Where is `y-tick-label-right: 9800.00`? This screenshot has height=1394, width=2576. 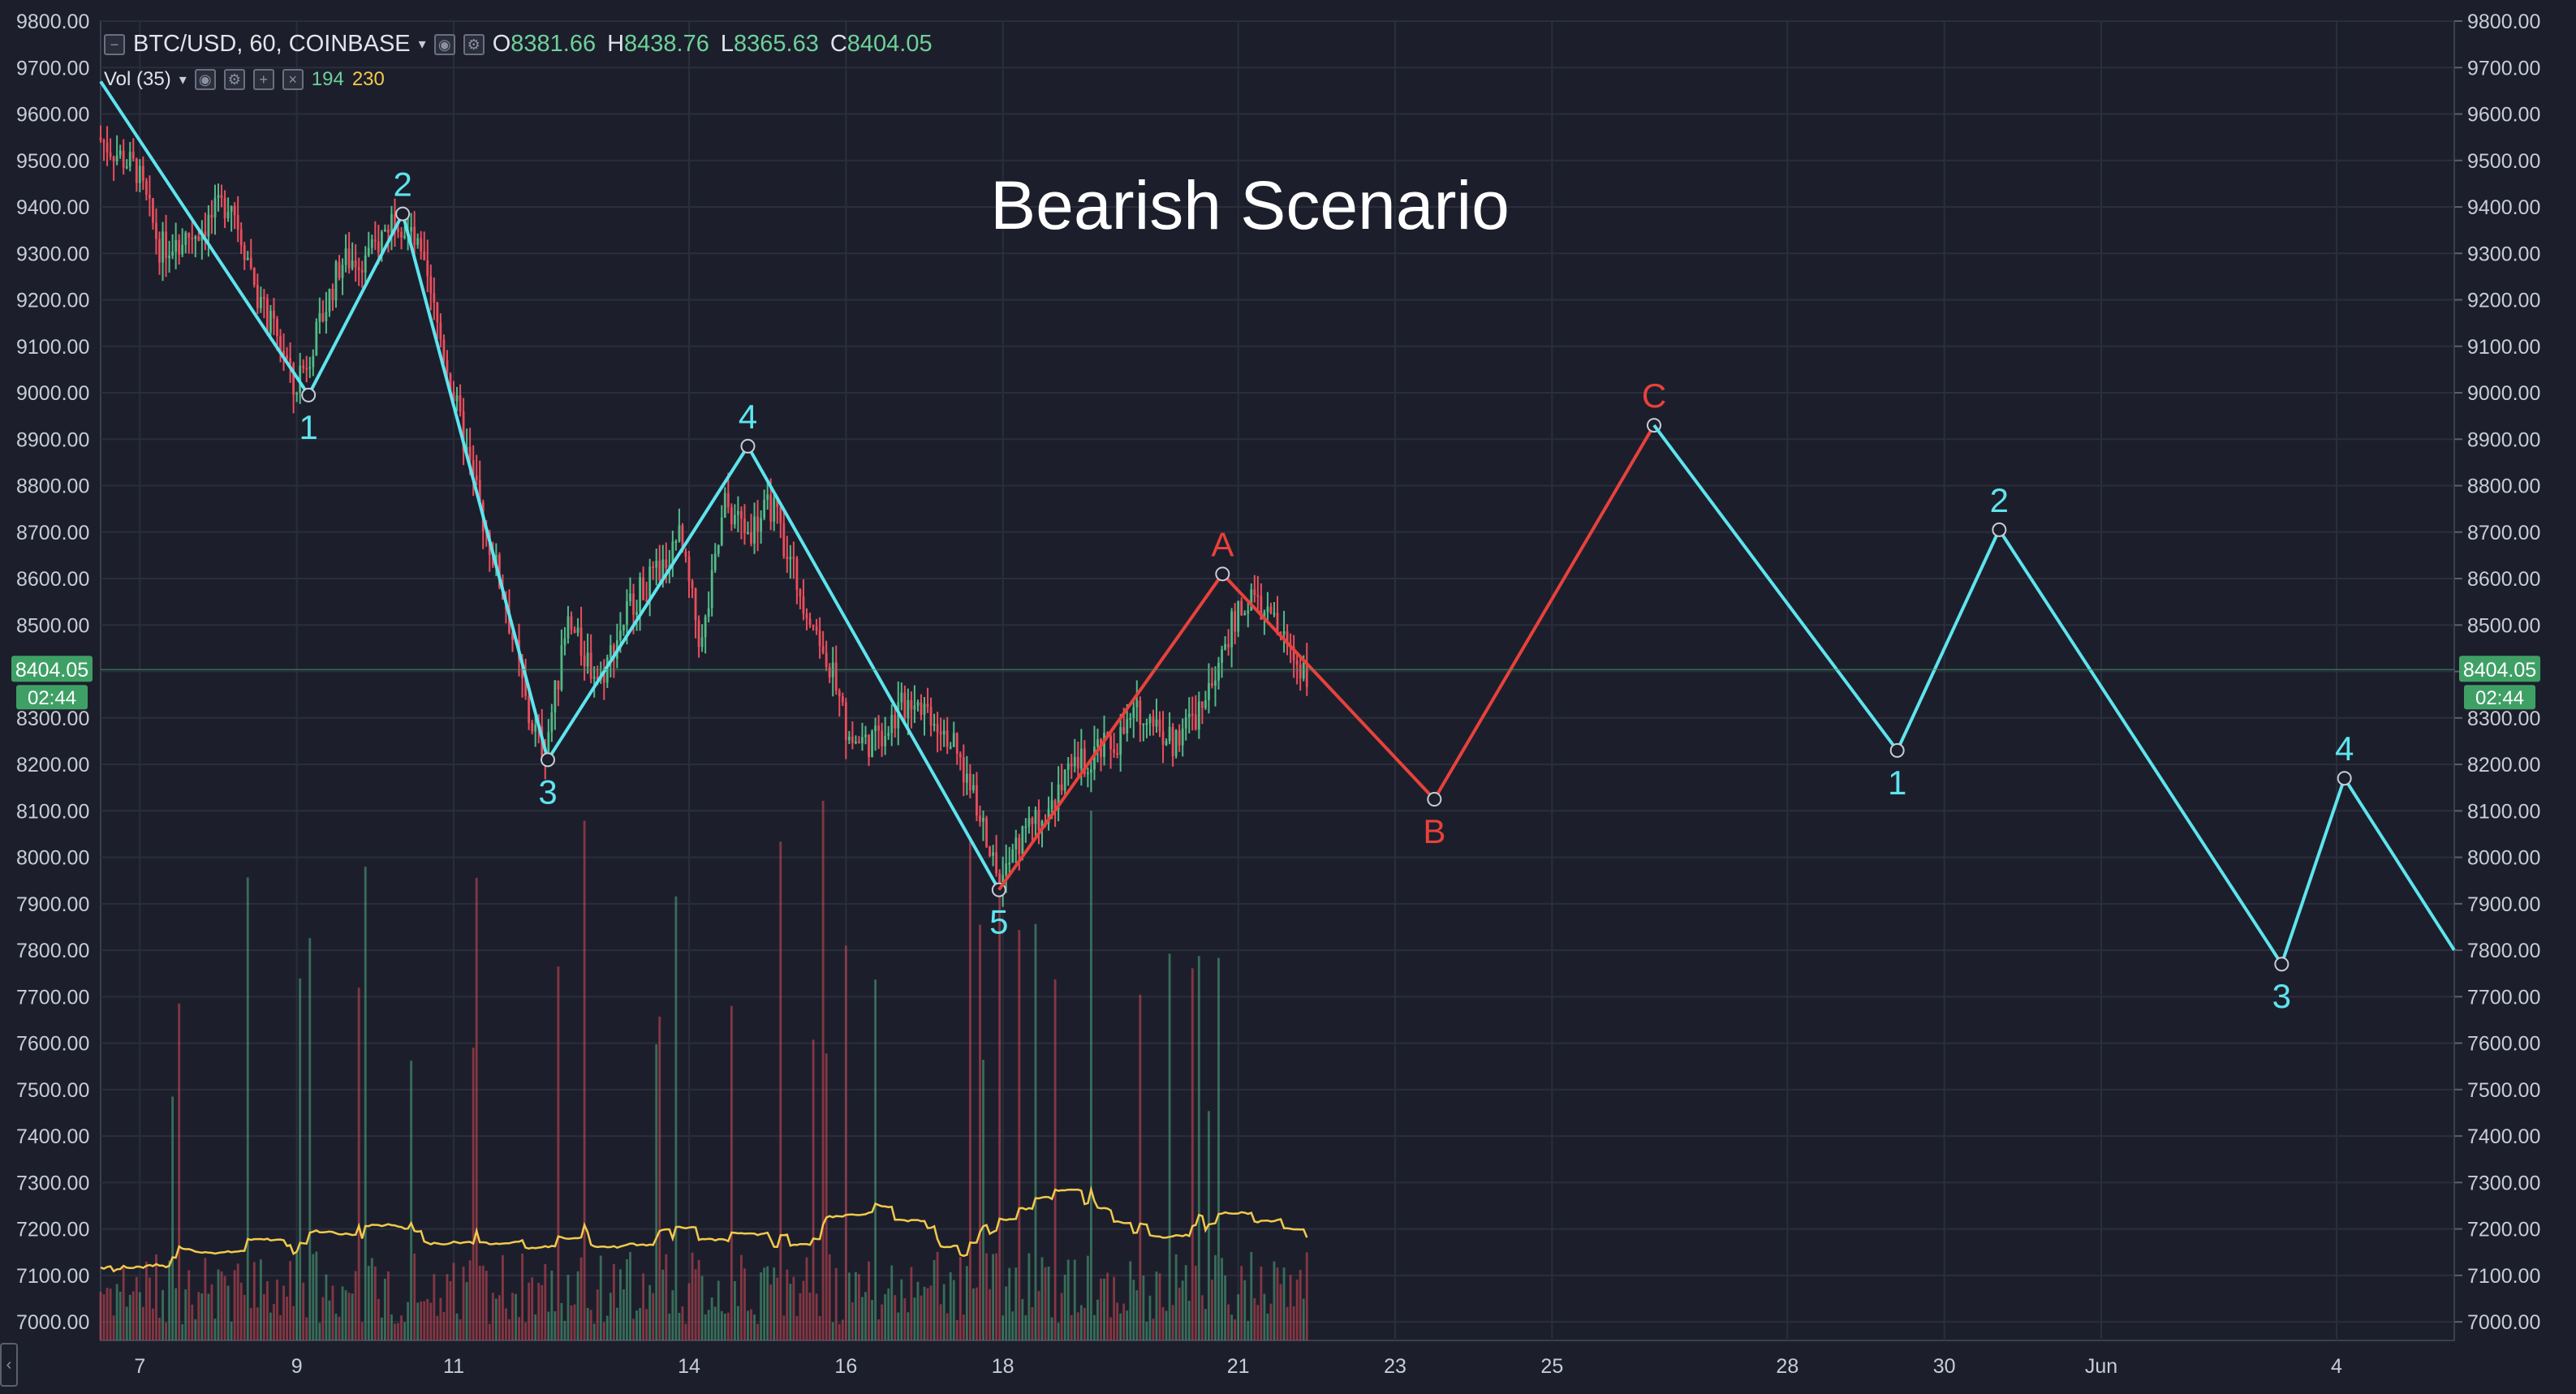
y-tick-label-right: 9800.00 is located at coordinates (2504, 22).